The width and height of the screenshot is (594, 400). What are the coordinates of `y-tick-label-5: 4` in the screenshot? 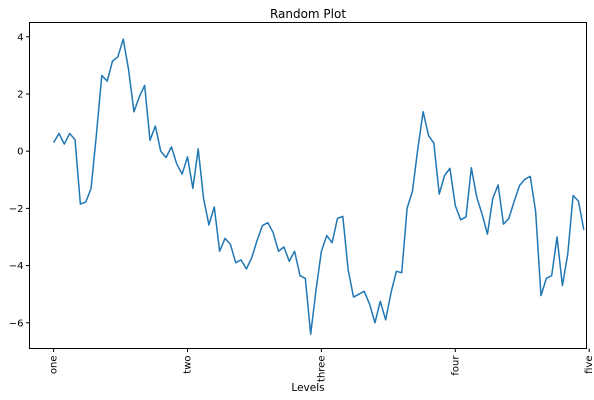 It's located at (20, 37).